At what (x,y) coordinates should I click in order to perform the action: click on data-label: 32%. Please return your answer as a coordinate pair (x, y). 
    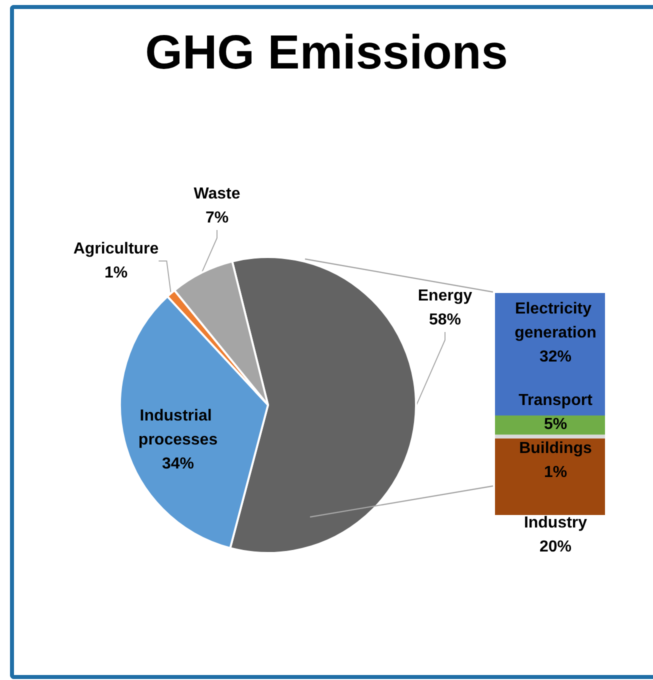
    Looking at the image, I should click on (555, 357).